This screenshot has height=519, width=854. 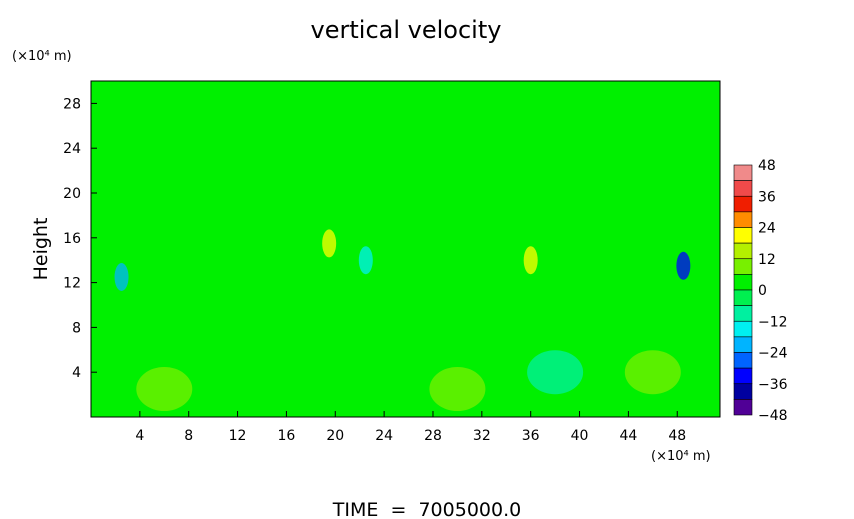 What do you see at coordinates (76, 328) in the screenshot?
I see `y-tick-label-1: 8` at bounding box center [76, 328].